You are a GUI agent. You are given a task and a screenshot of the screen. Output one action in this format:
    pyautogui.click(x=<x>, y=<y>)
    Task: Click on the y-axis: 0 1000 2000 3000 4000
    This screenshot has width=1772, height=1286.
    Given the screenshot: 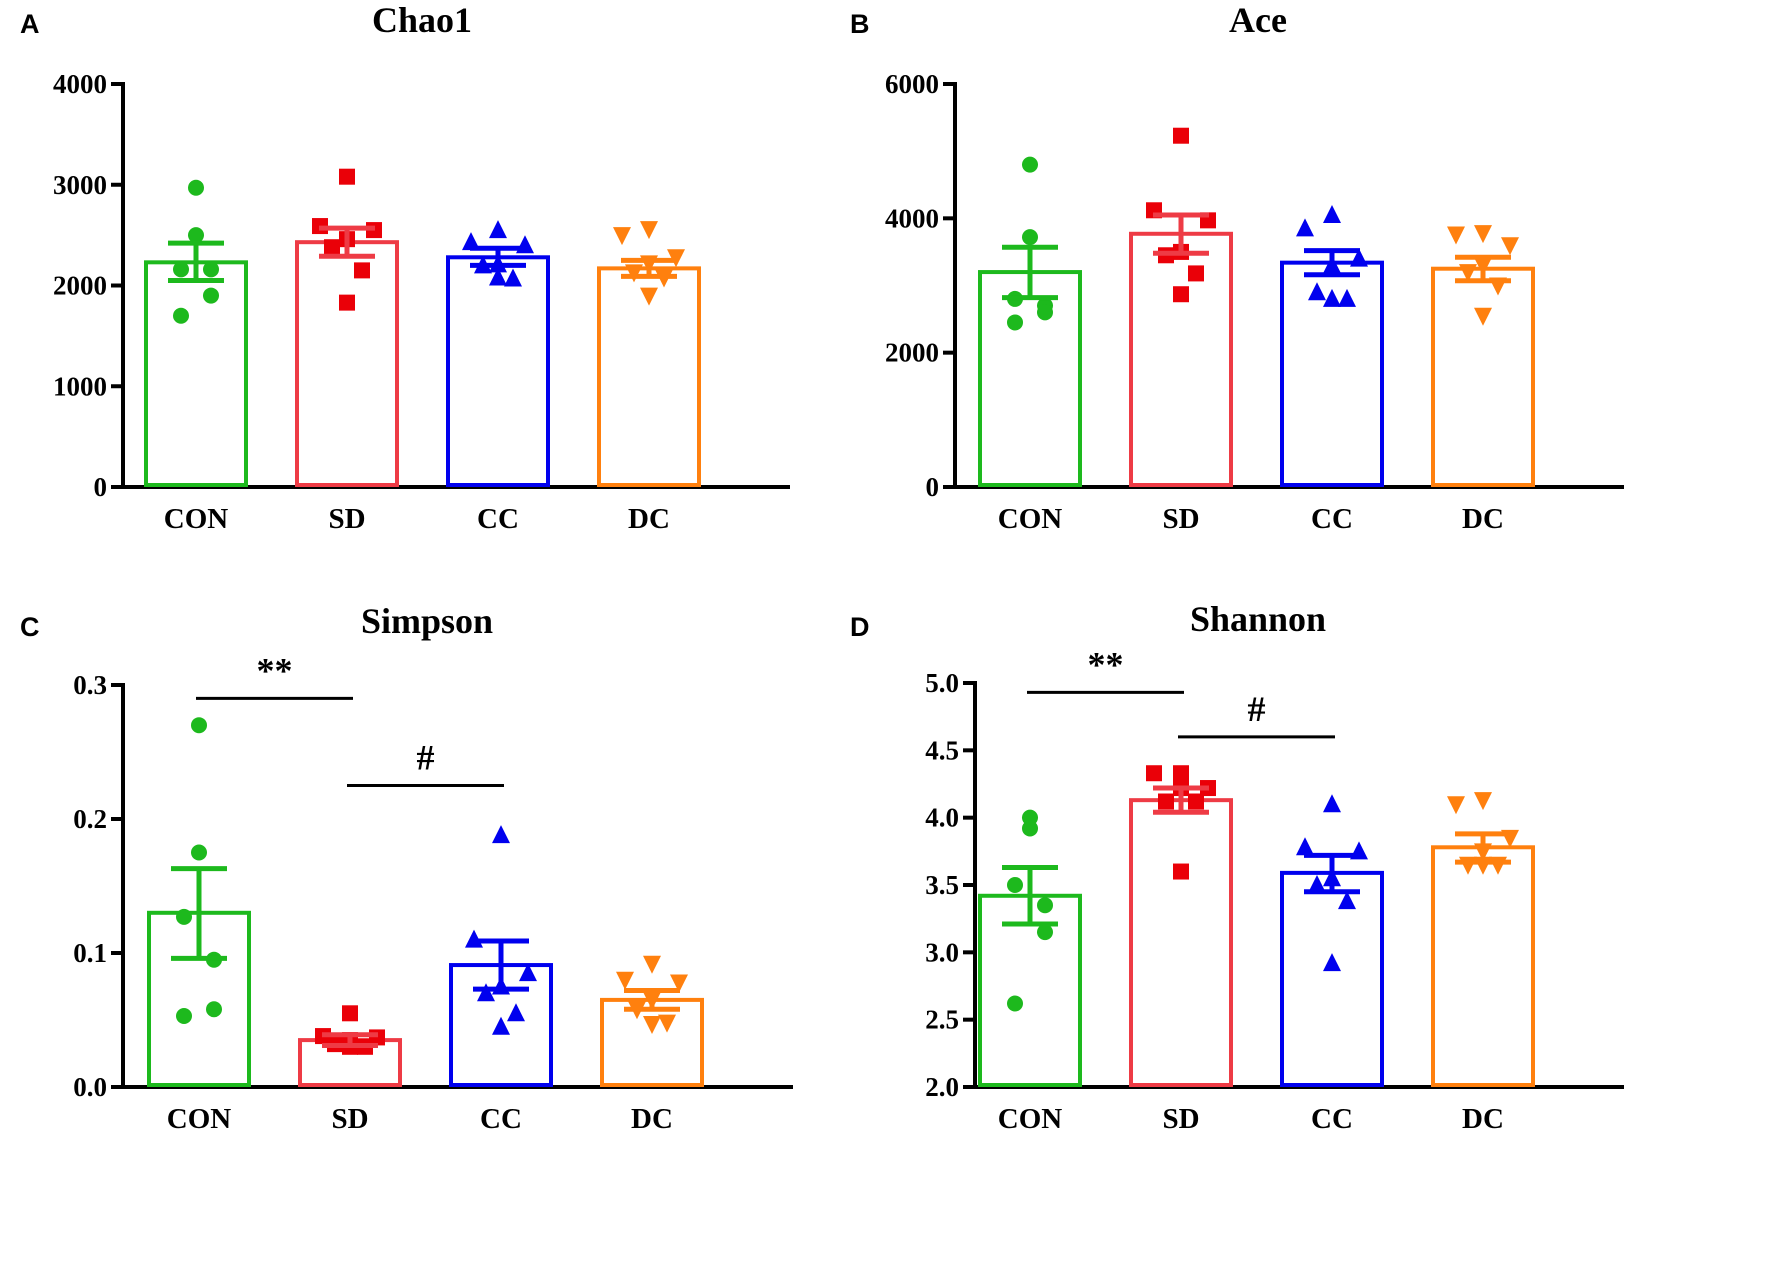 What is the action you would take?
    pyautogui.click(x=421, y=285)
    